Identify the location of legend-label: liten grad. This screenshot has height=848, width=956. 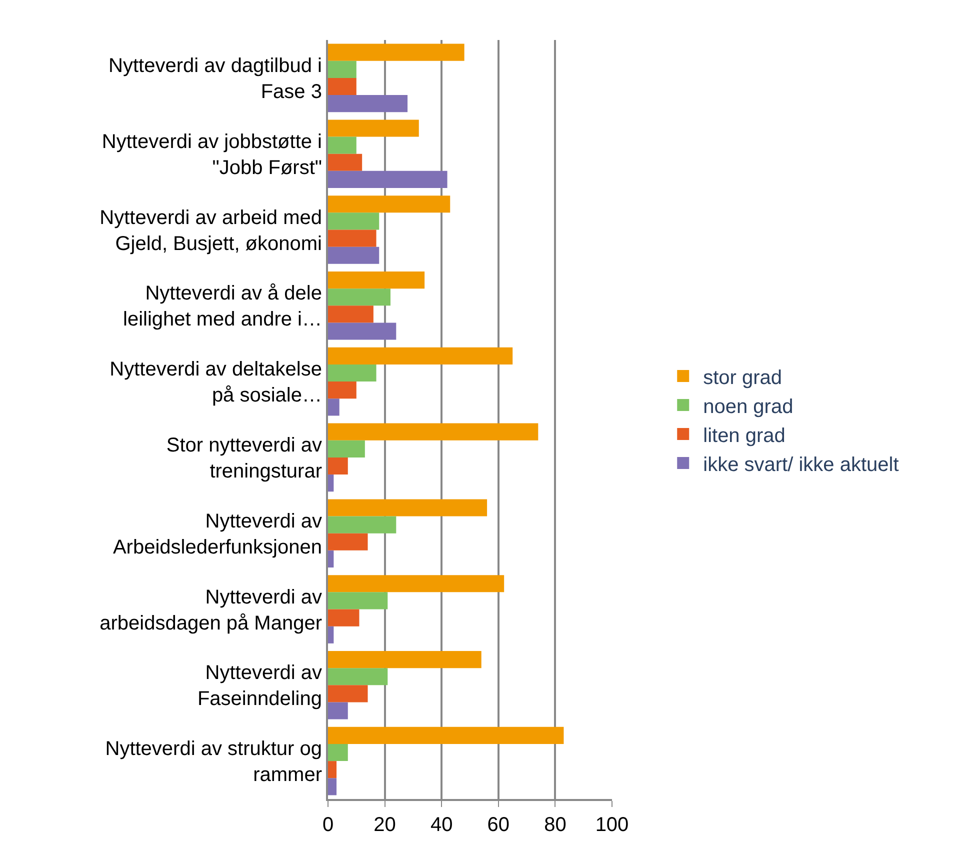
(744, 435).